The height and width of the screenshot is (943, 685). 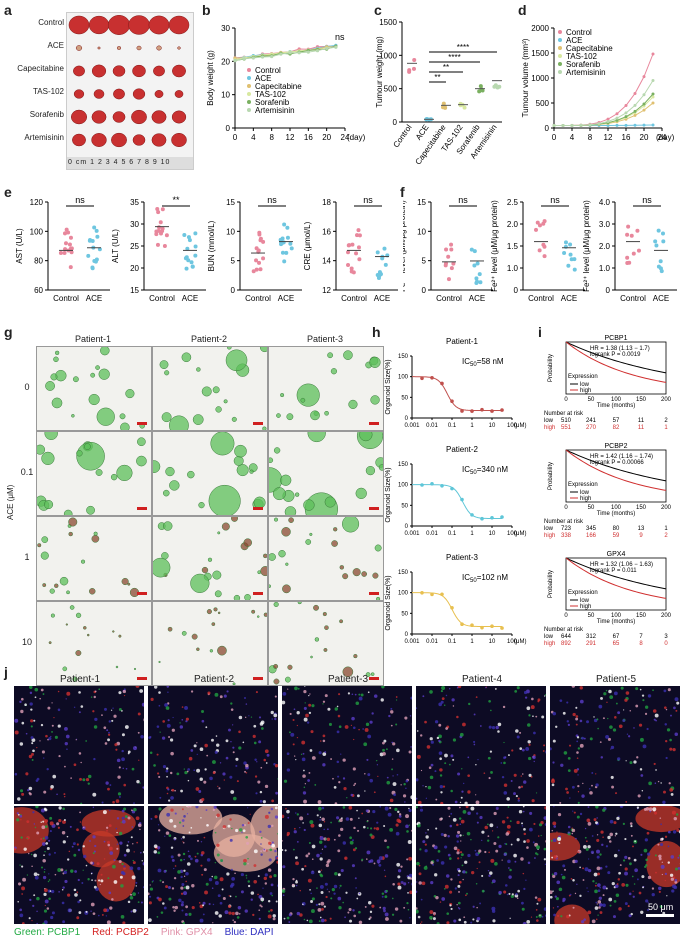 What do you see at coordinates (452, 426) in the screenshot?
I see `x-tick-label: 0.1` at bounding box center [452, 426].